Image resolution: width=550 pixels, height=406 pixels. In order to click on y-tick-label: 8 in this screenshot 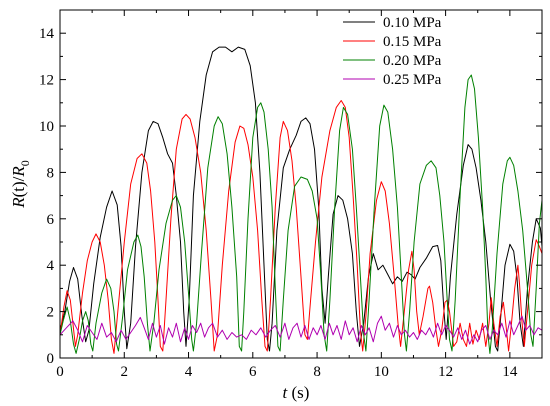, I will do `click(51, 173)`.